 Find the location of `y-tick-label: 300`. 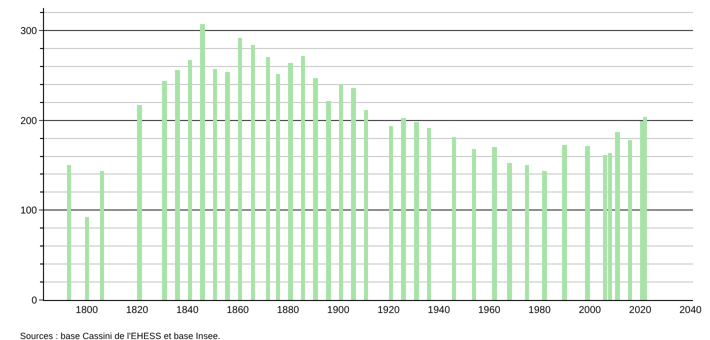

y-tick-label: 300 is located at coordinates (29, 31).